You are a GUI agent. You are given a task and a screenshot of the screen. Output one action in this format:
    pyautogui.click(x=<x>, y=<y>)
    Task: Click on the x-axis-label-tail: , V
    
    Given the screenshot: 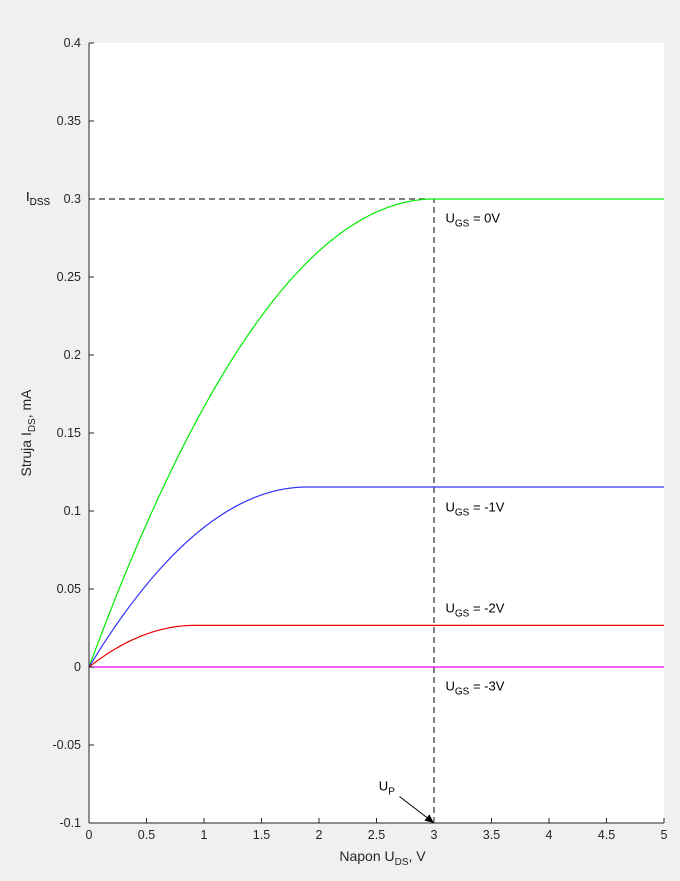 What is the action you would take?
    pyautogui.click(x=418, y=856)
    